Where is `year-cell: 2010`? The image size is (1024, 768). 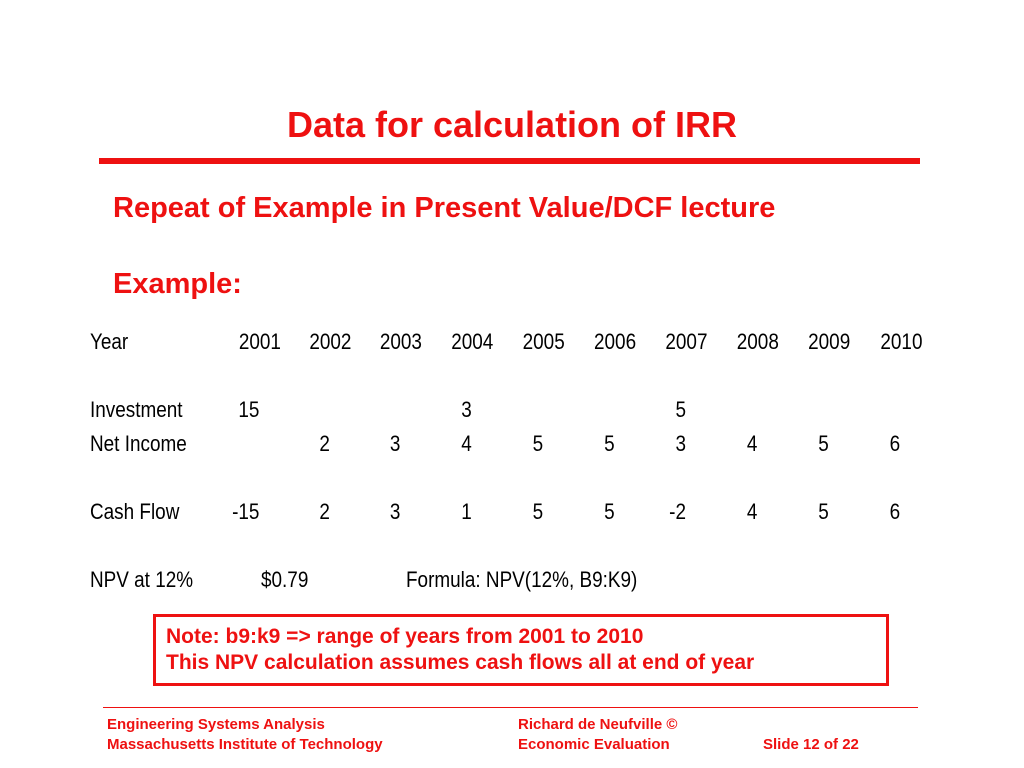
year-cell: 2010 is located at coordinates (901, 341).